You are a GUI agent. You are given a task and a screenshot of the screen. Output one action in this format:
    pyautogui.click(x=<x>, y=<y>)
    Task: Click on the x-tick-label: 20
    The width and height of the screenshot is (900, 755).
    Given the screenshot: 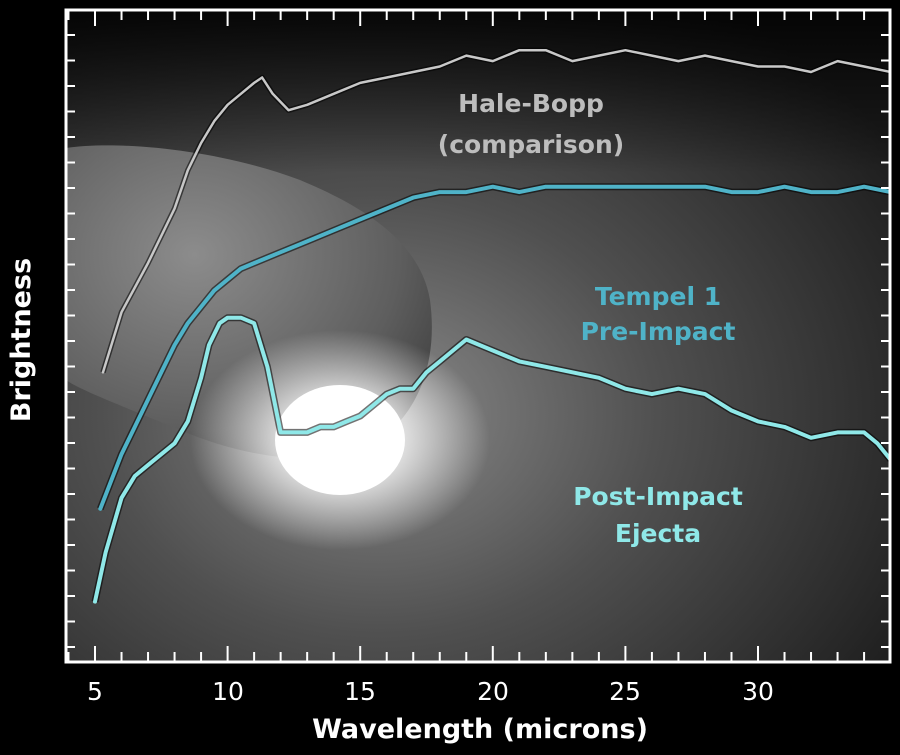 What is the action you would take?
    pyautogui.click(x=493, y=691)
    